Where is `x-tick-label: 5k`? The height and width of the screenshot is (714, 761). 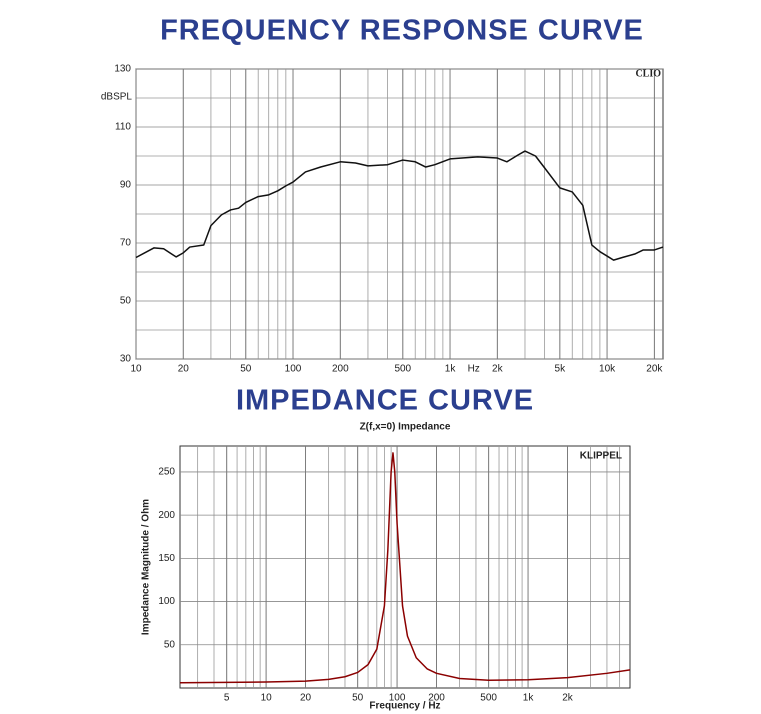 x-tick-label: 5k is located at coordinates (561, 369).